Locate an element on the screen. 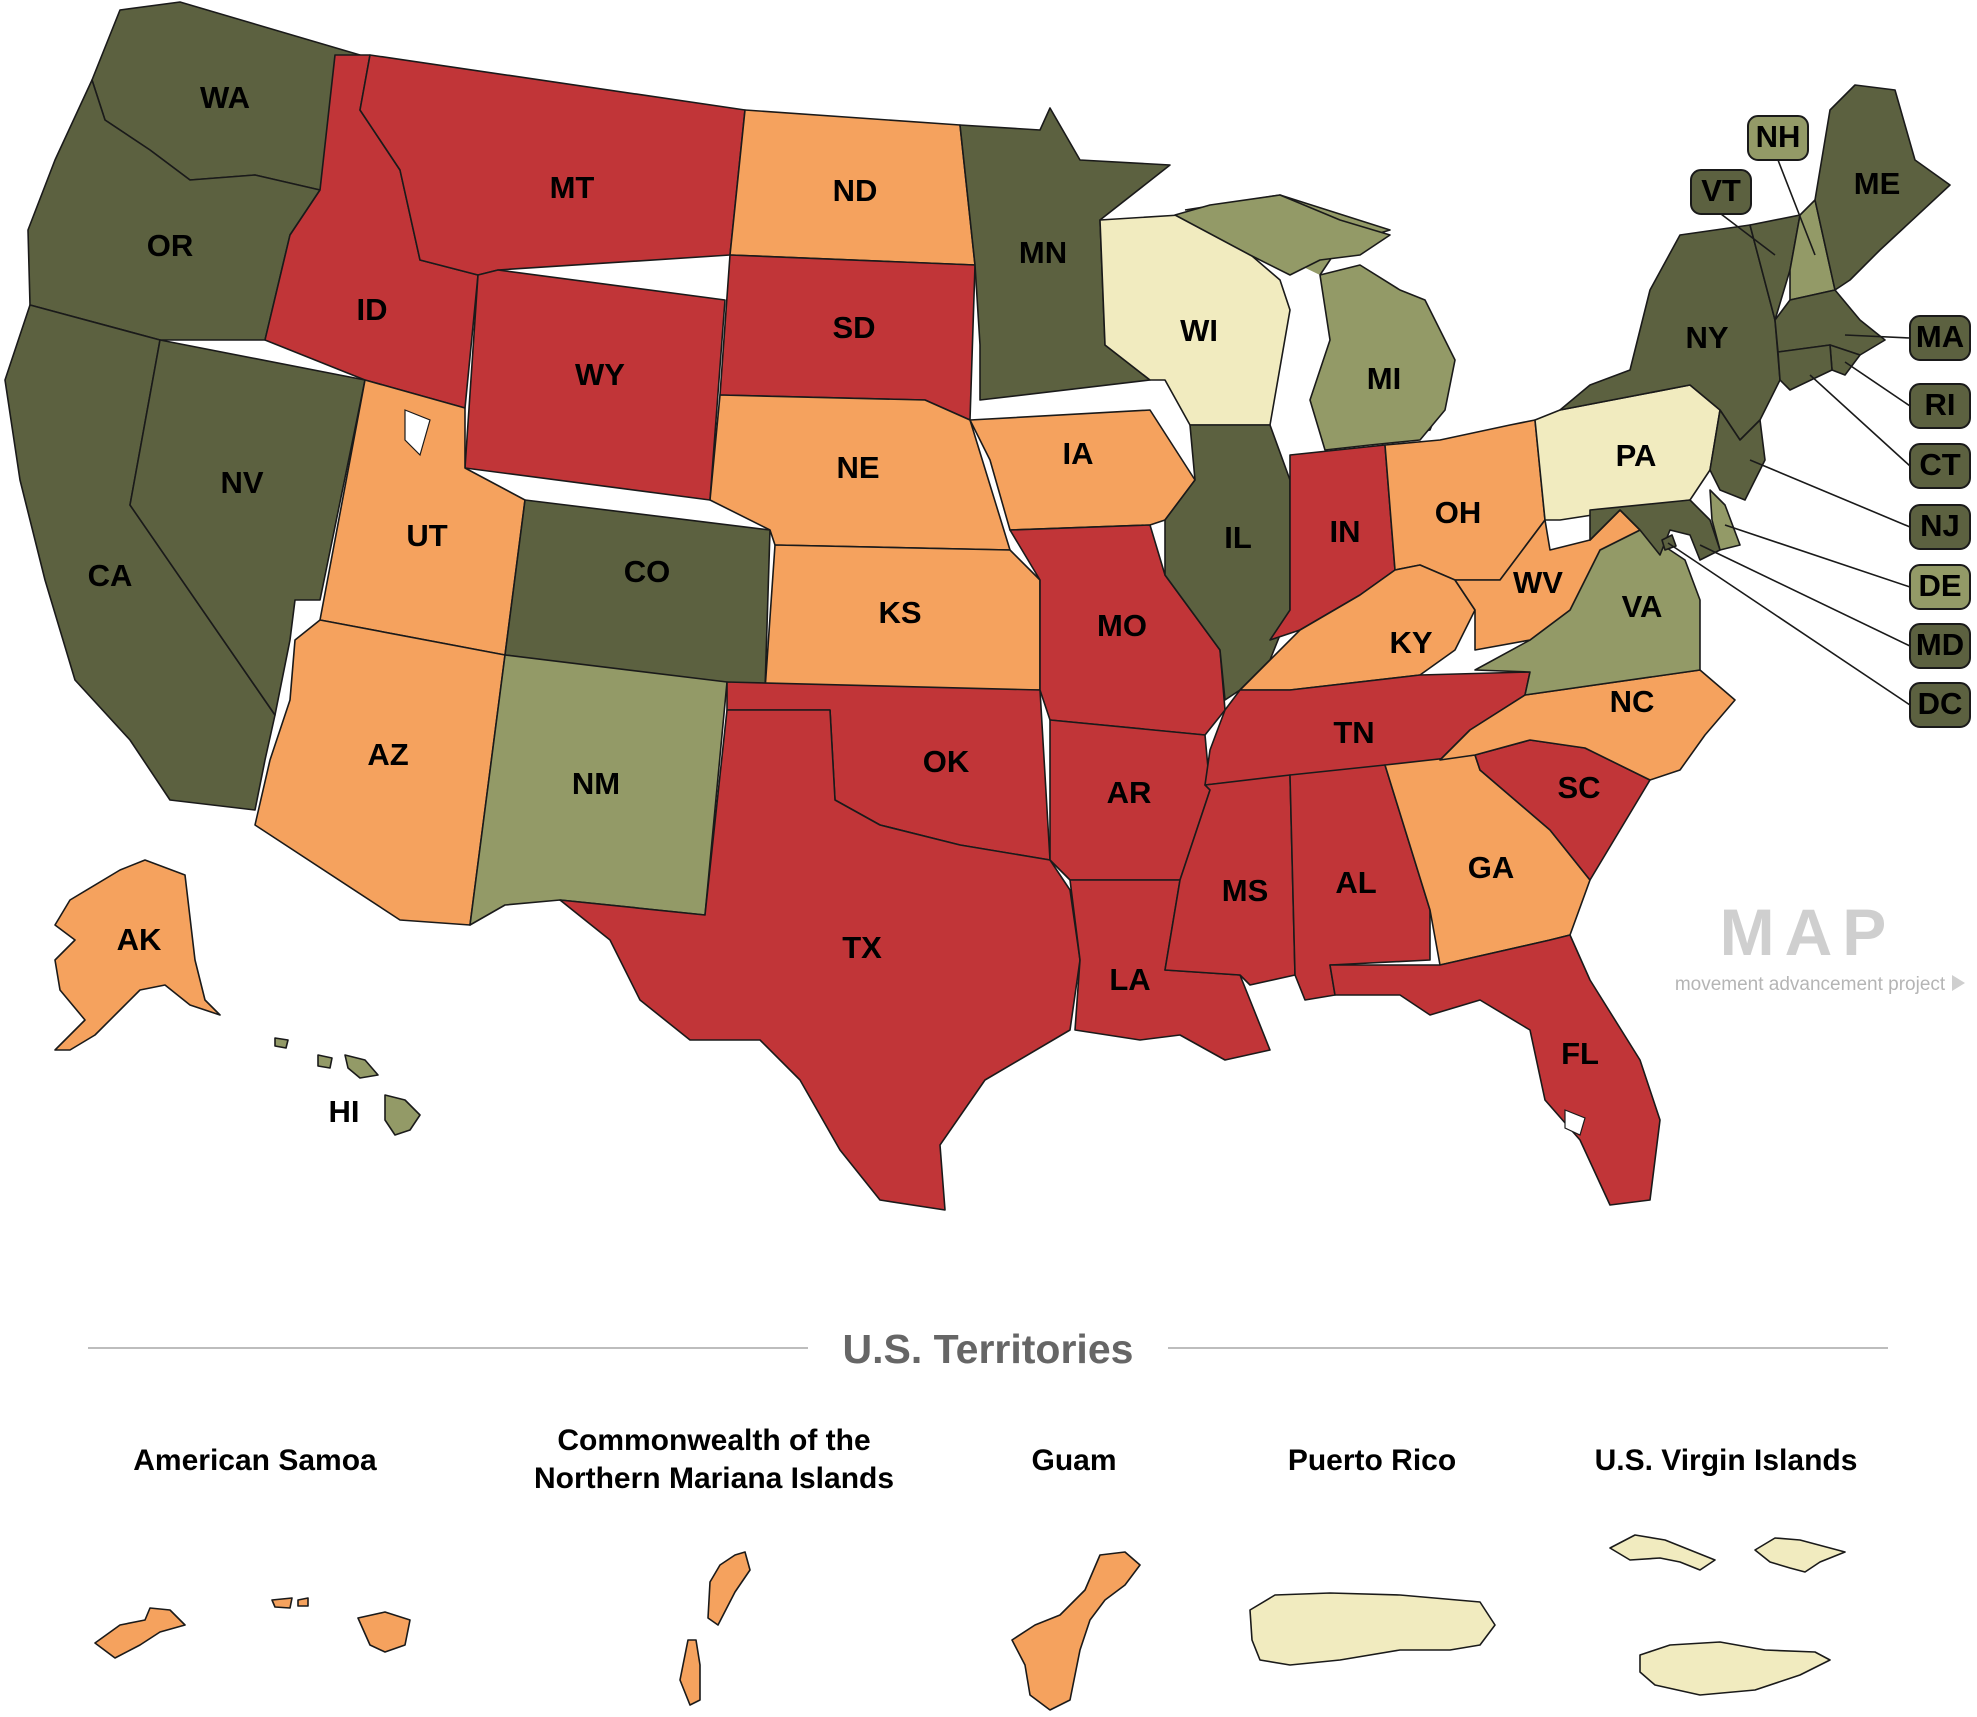 This screenshot has height=1717, width=1977. state-AZ is located at coordinates (380, 772).